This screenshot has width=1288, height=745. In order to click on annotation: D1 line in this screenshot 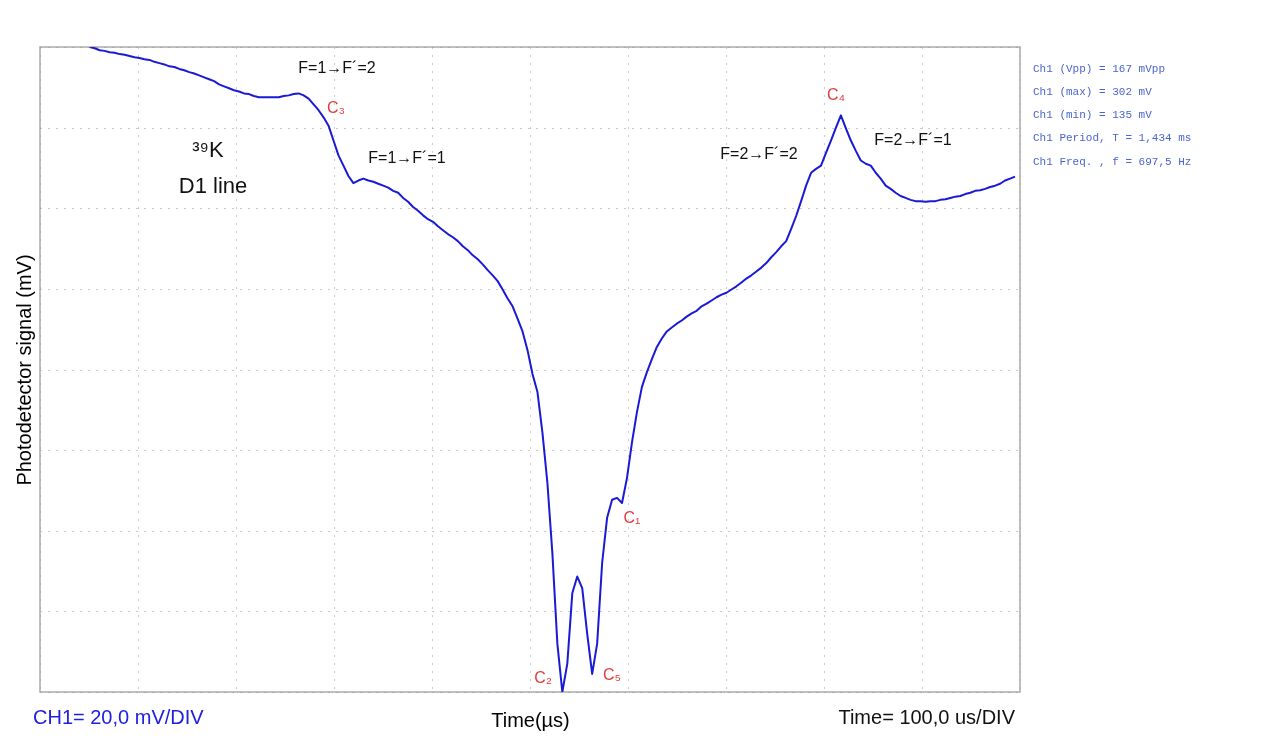, I will do `click(213, 185)`.